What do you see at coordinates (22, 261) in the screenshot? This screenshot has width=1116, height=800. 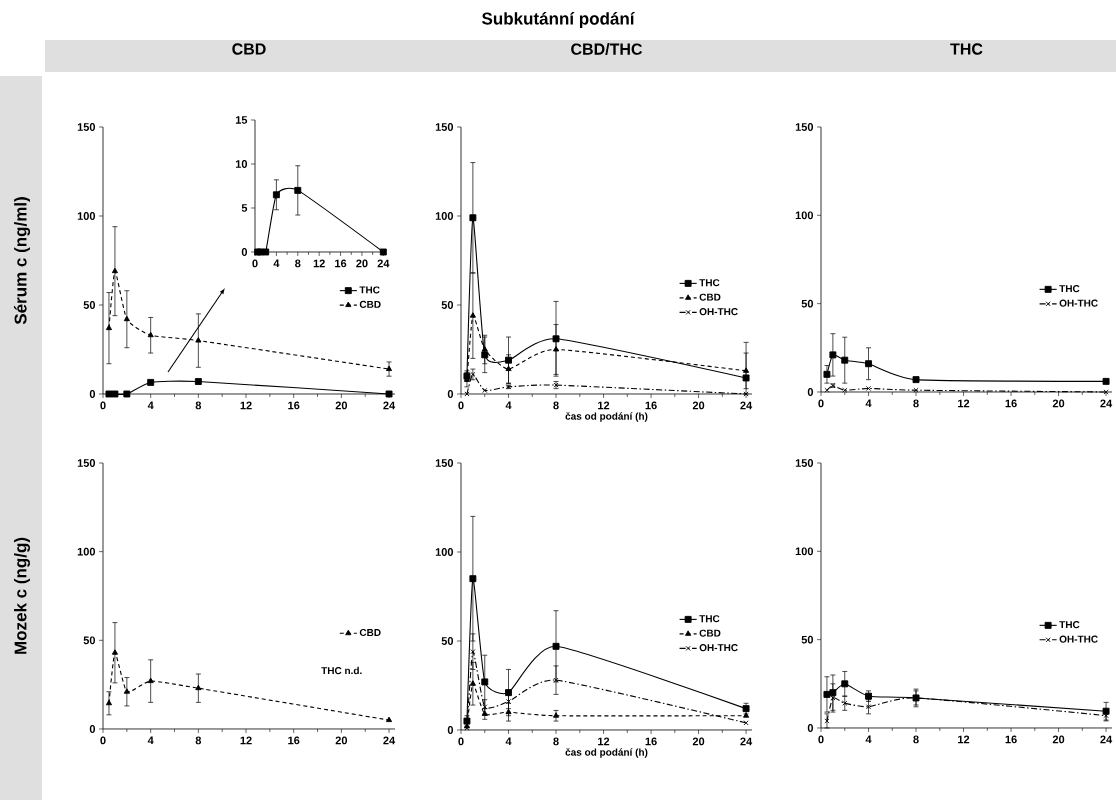 I see `y-axis-title: Sérum c (ng/ml)` at bounding box center [22, 261].